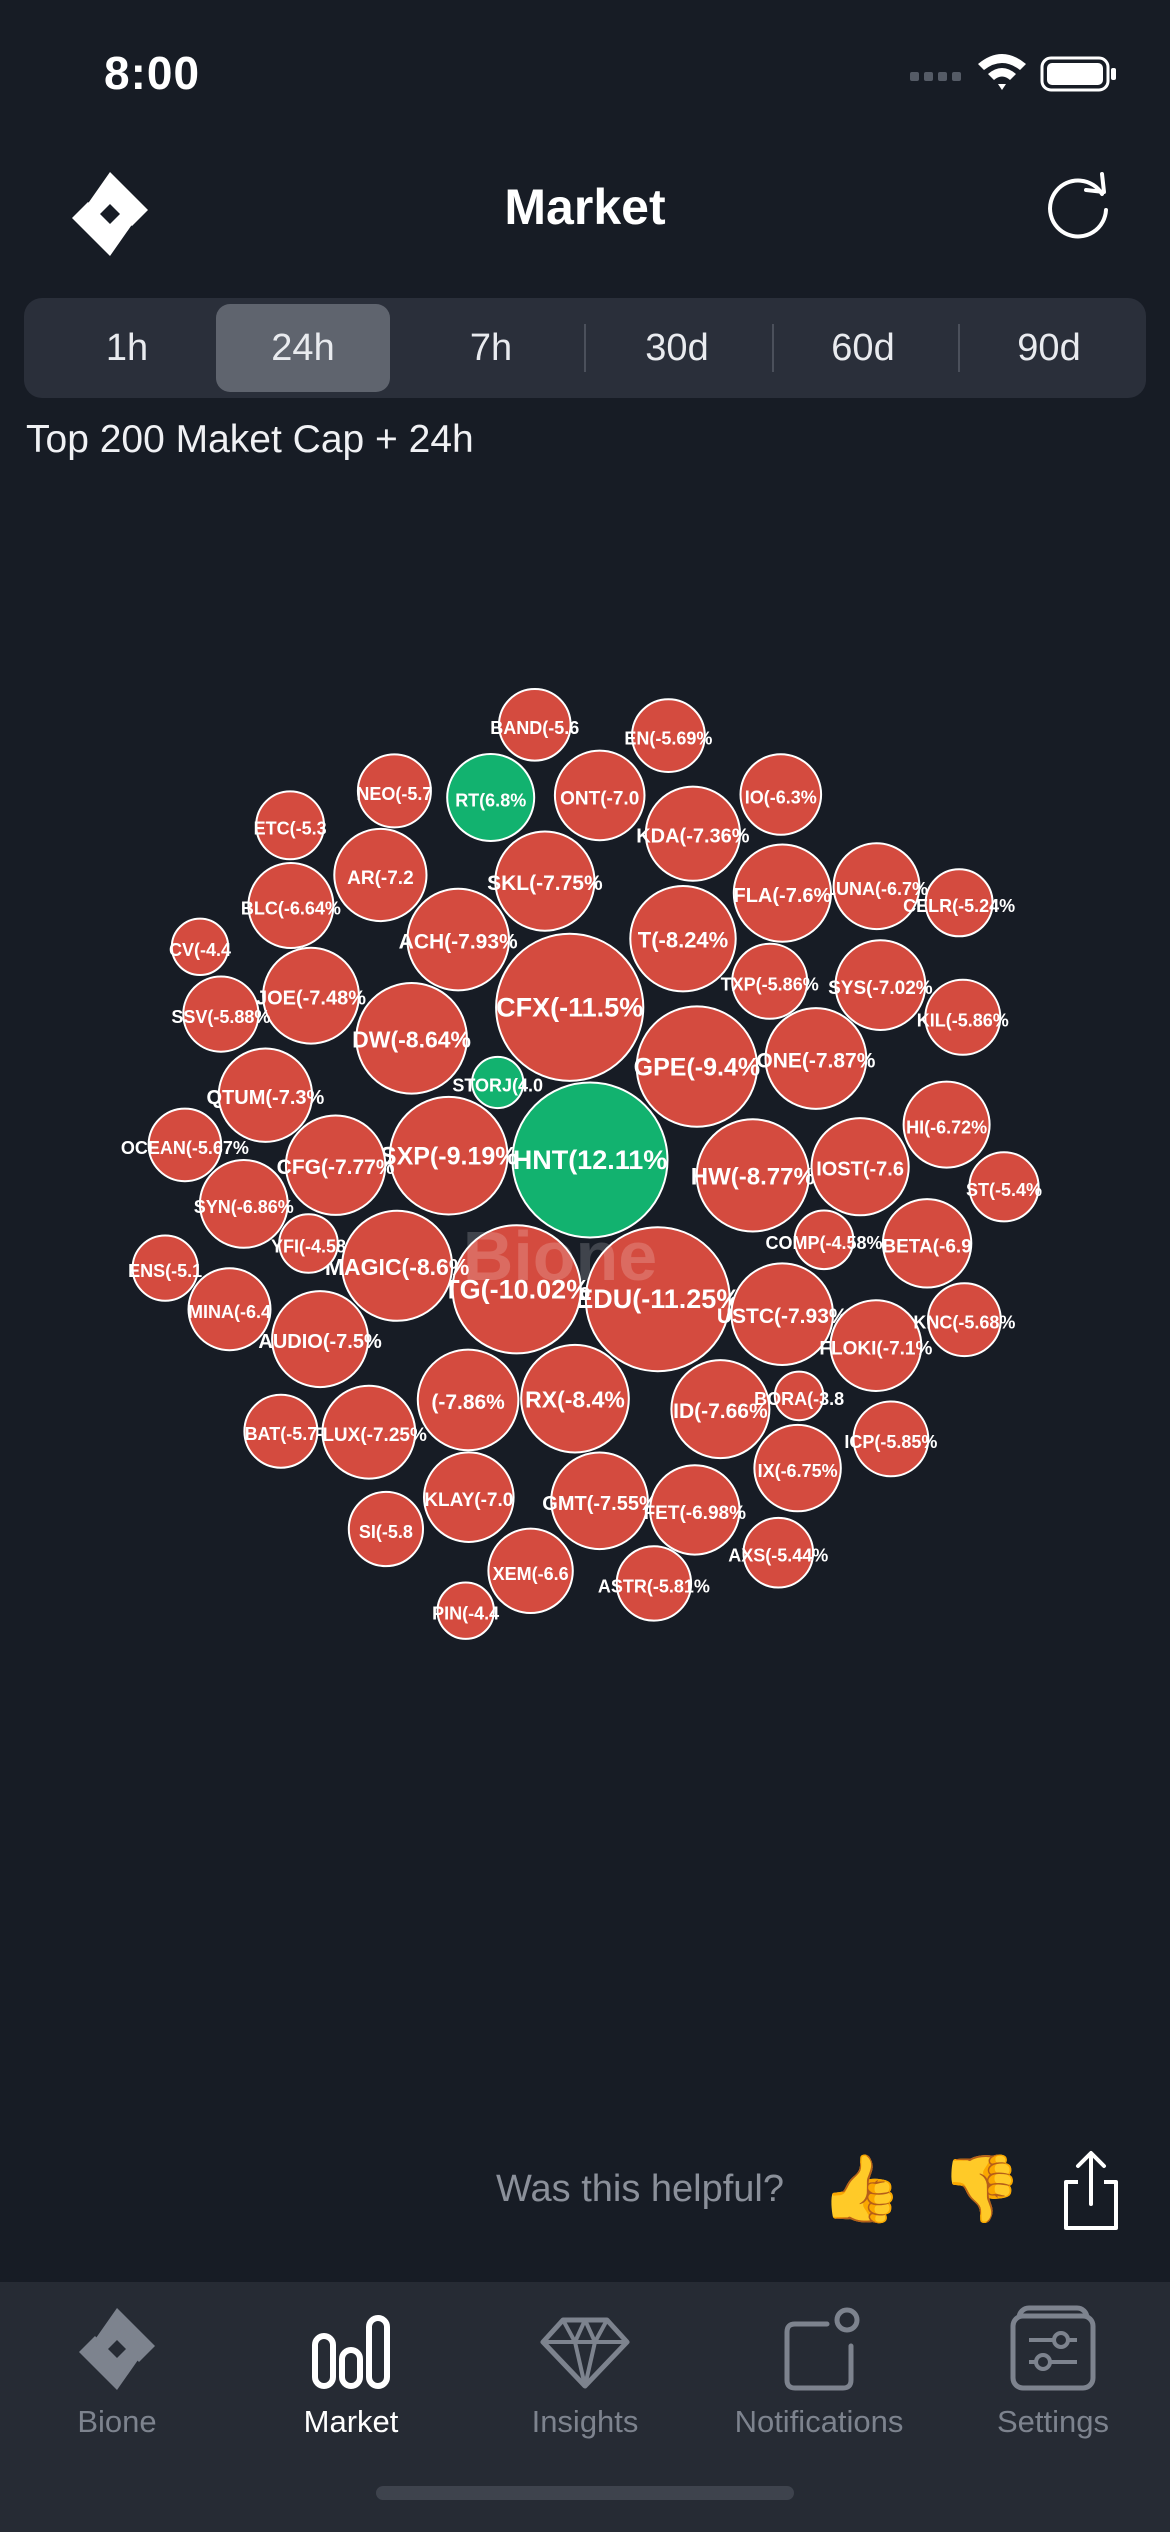 The image size is (1170, 2532). I want to click on bubble: CFG(-7.77%, so click(336, 1165).